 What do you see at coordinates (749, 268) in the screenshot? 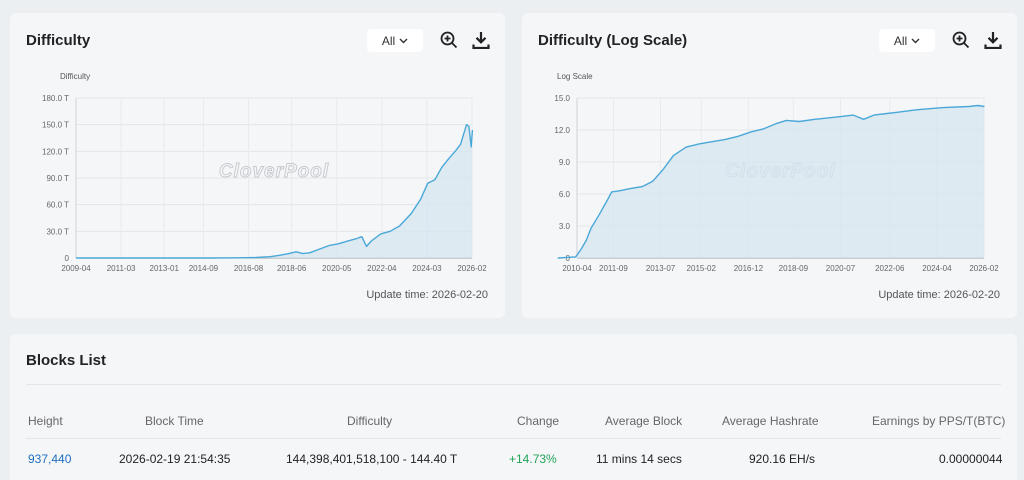
I see `x-tick-label: 2016-12` at bounding box center [749, 268].